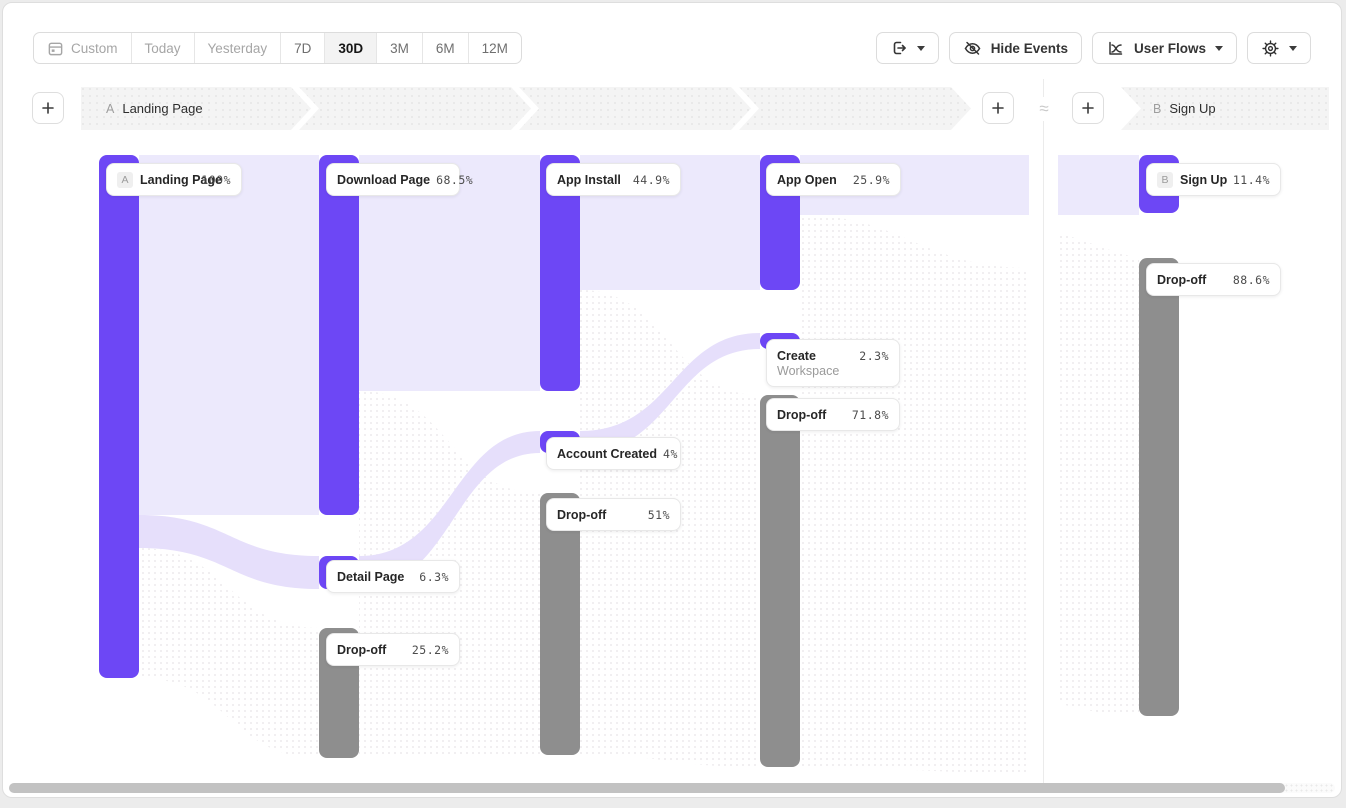 The height and width of the screenshot is (808, 1346). I want to click on date-range-custom: Custom, so click(82, 48).